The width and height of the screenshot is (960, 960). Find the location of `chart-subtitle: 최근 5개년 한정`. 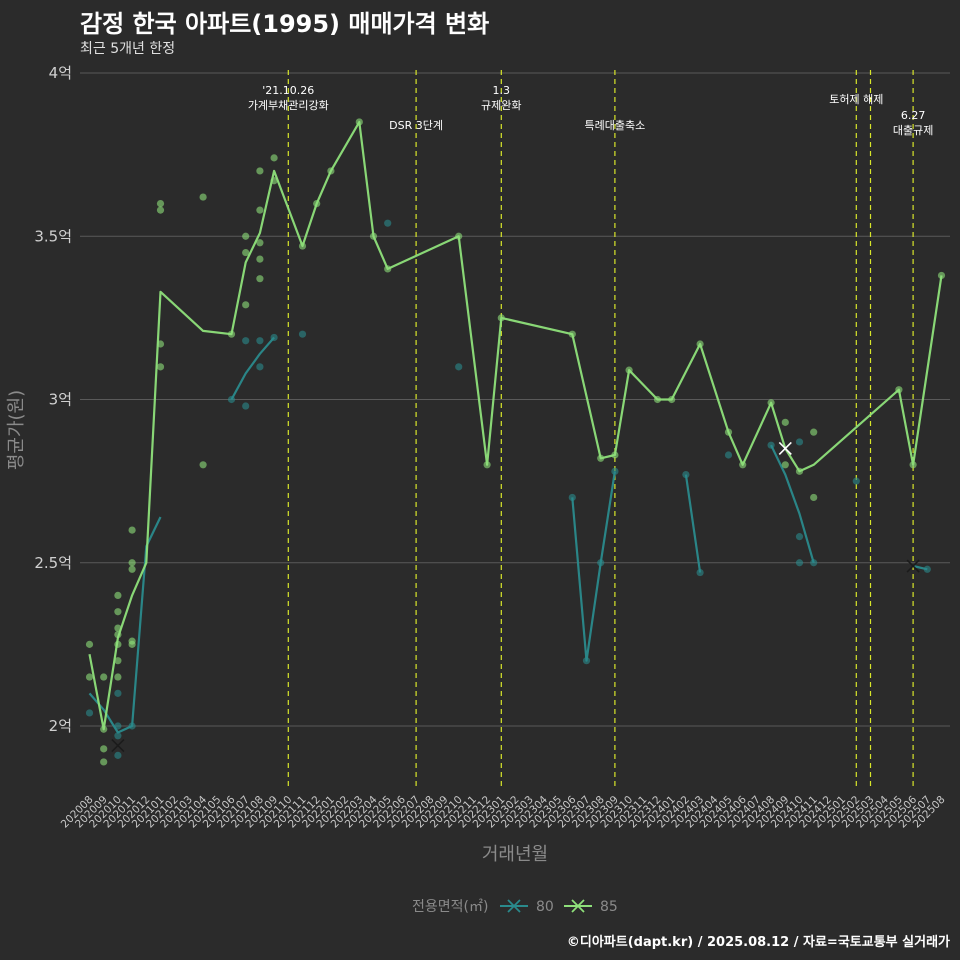

chart-subtitle: 최근 5개년 한정 is located at coordinates (128, 49).